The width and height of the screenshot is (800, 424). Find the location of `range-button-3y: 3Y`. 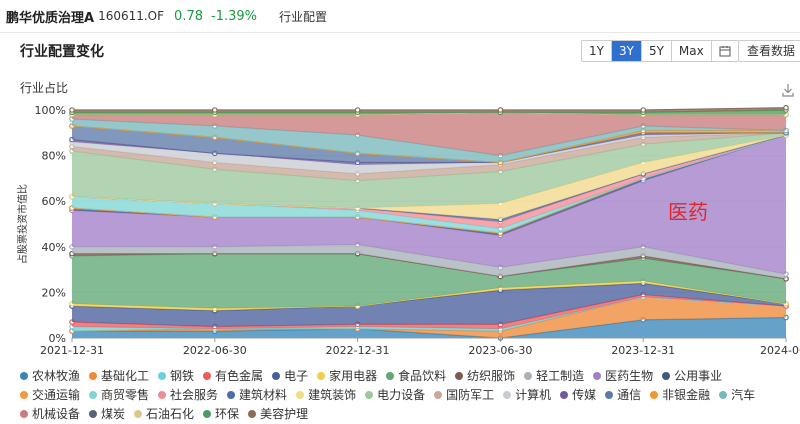

range-button-3y: 3Y is located at coordinates (626, 51).